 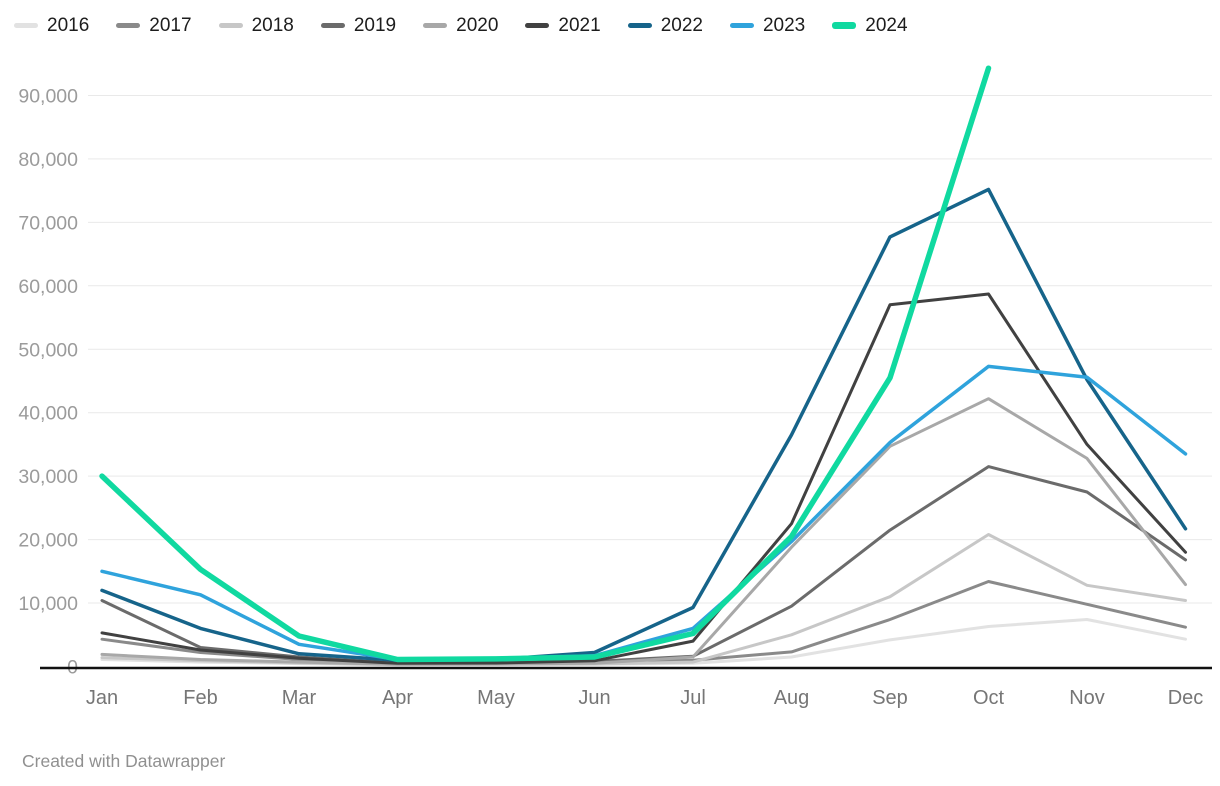 I want to click on legend-item-2024: 2024, so click(x=870, y=25).